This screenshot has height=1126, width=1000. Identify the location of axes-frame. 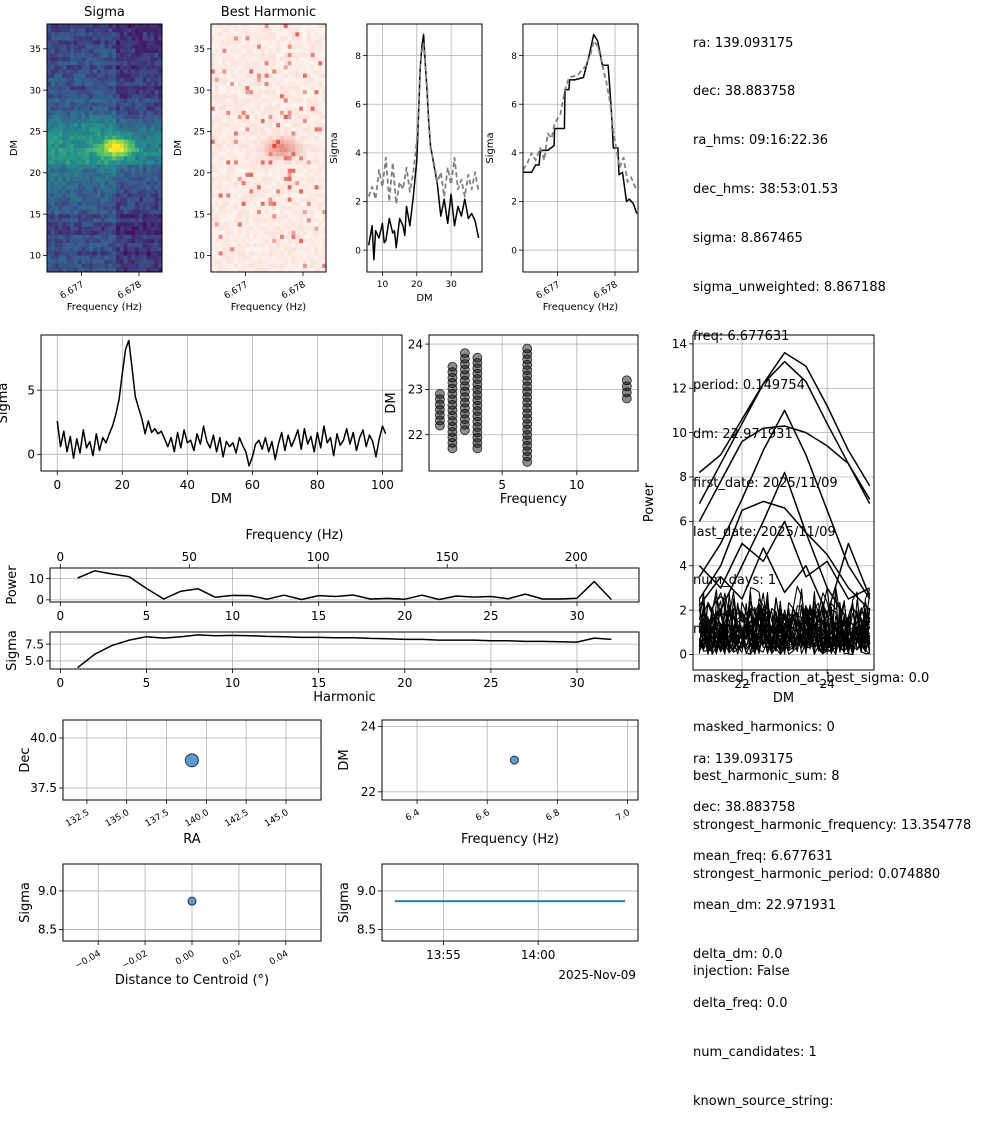
(424, 148).